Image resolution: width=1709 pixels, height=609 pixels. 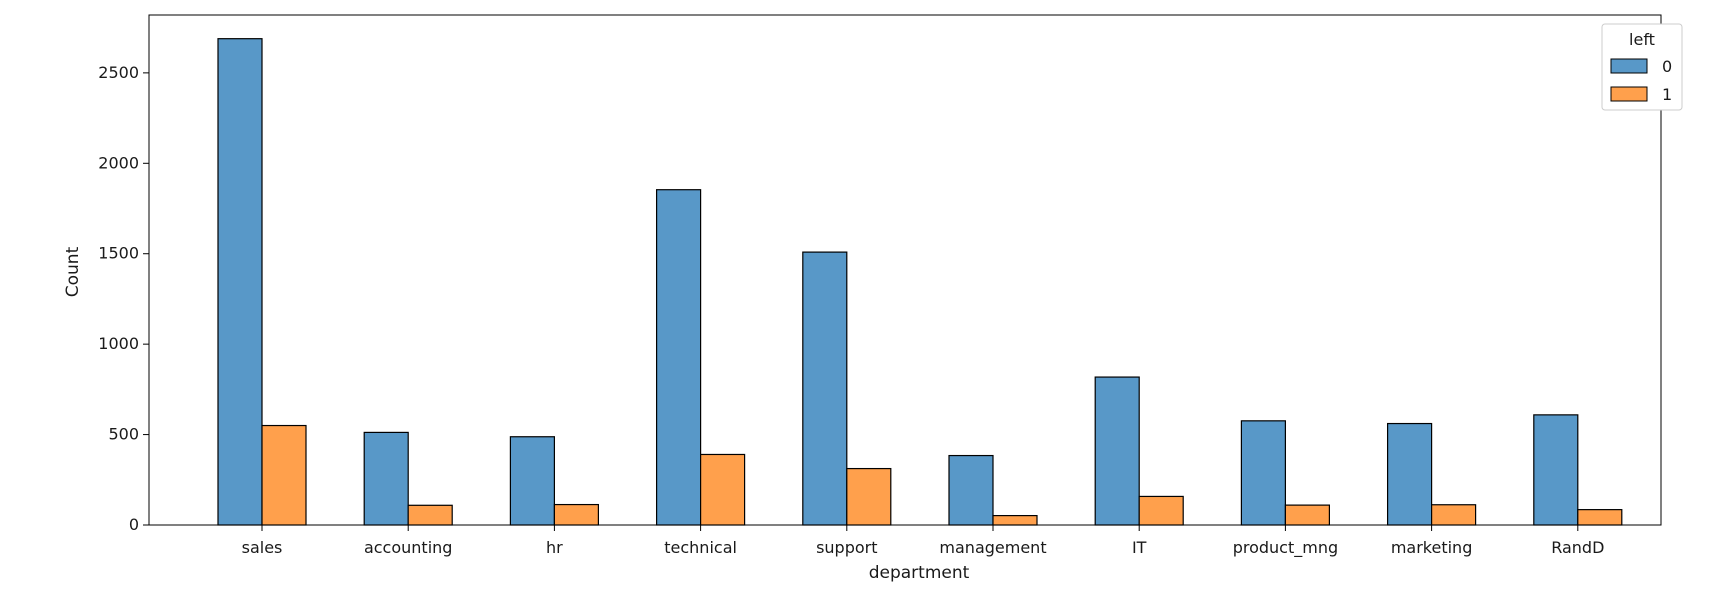 I want to click on legend: left 0 1, so click(x=1642, y=67).